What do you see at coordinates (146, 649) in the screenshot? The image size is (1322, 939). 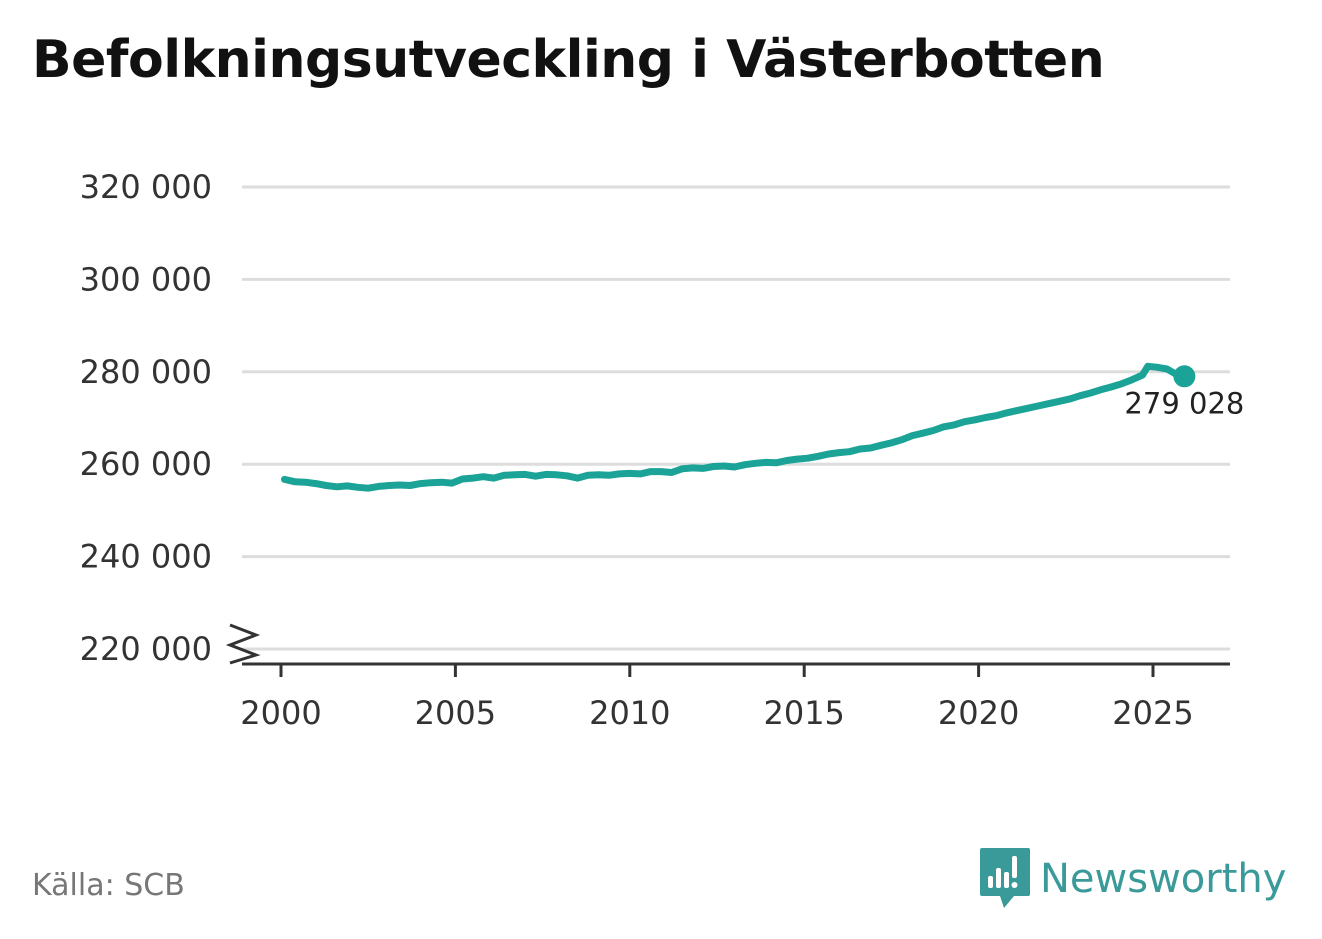 I see `y-tick-label: 220 000` at bounding box center [146, 649].